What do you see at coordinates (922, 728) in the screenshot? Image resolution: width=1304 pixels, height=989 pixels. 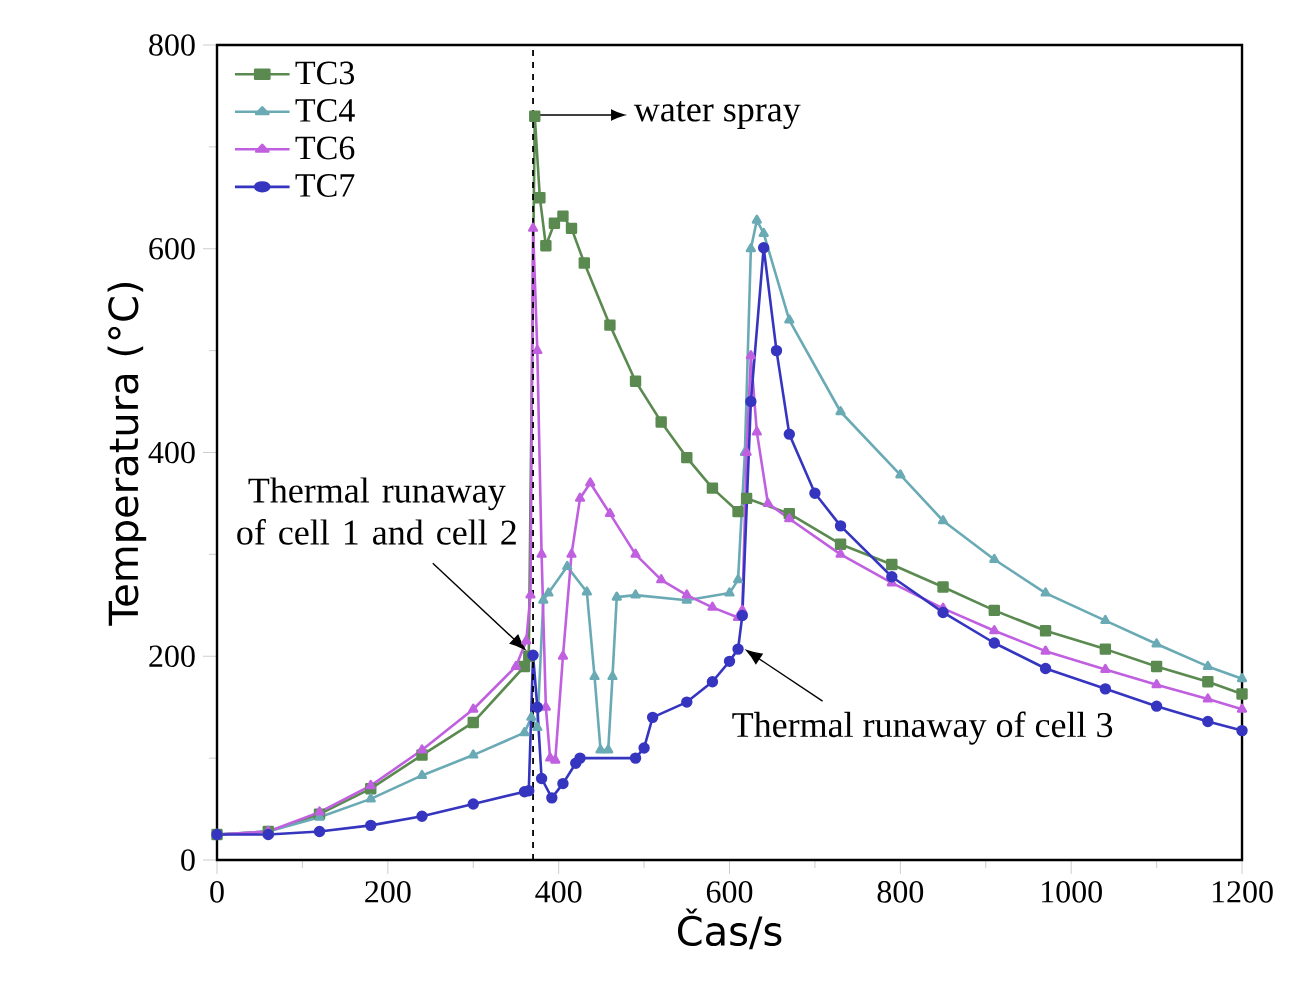 I see `annotation: Thermal runaway of cell 3` at bounding box center [922, 728].